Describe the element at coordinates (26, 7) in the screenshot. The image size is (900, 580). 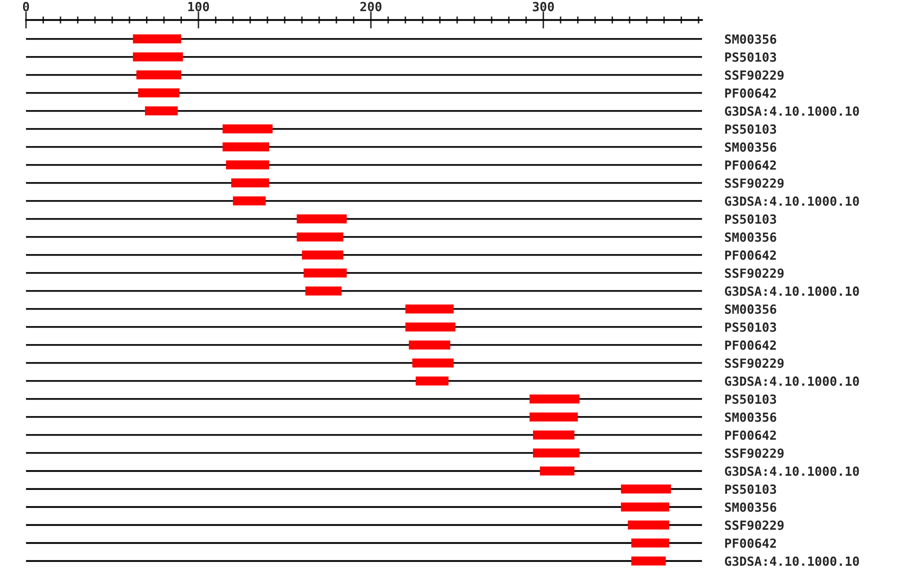
I see `x-tick-label: 0` at that location.